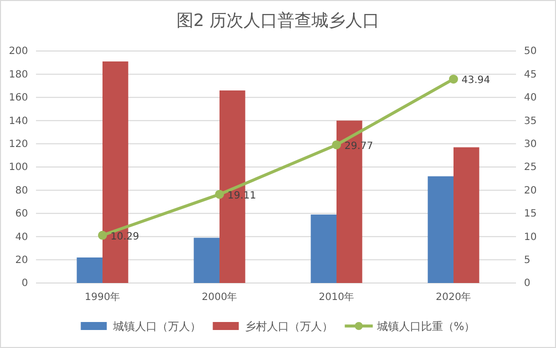 This screenshot has width=556, height=348. I want to click on x-tick-label: 1990年, so click(102, 297).